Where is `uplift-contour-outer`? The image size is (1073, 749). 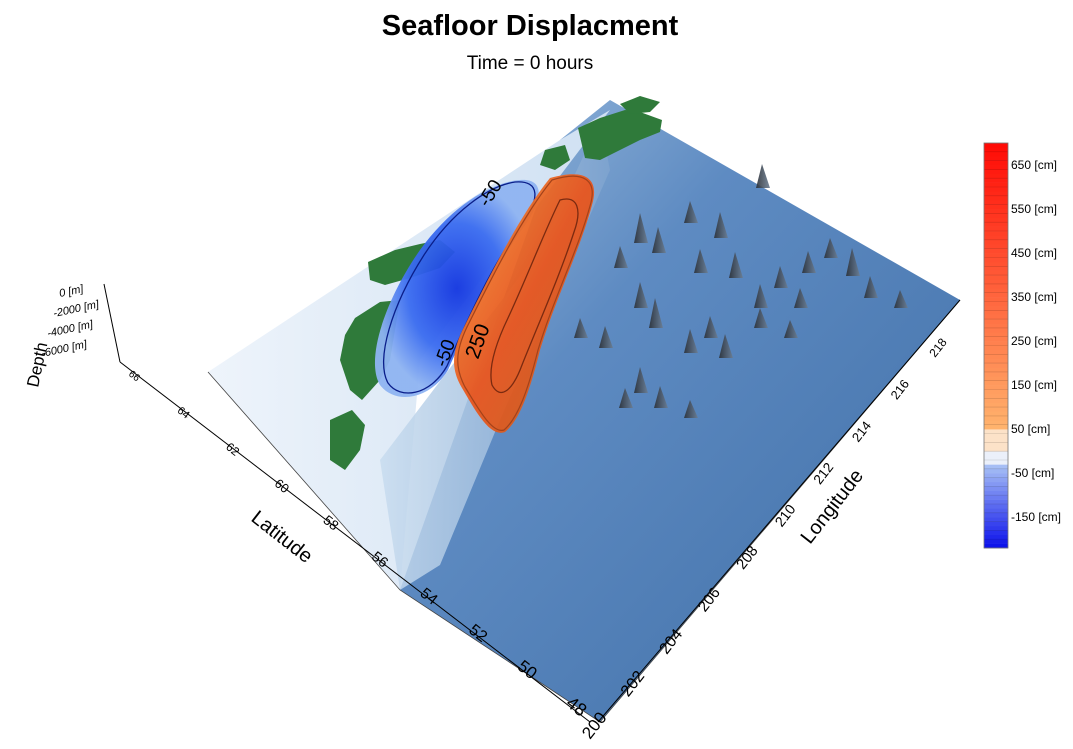 uplift-contour-outer is located at coordinates (525, 303).